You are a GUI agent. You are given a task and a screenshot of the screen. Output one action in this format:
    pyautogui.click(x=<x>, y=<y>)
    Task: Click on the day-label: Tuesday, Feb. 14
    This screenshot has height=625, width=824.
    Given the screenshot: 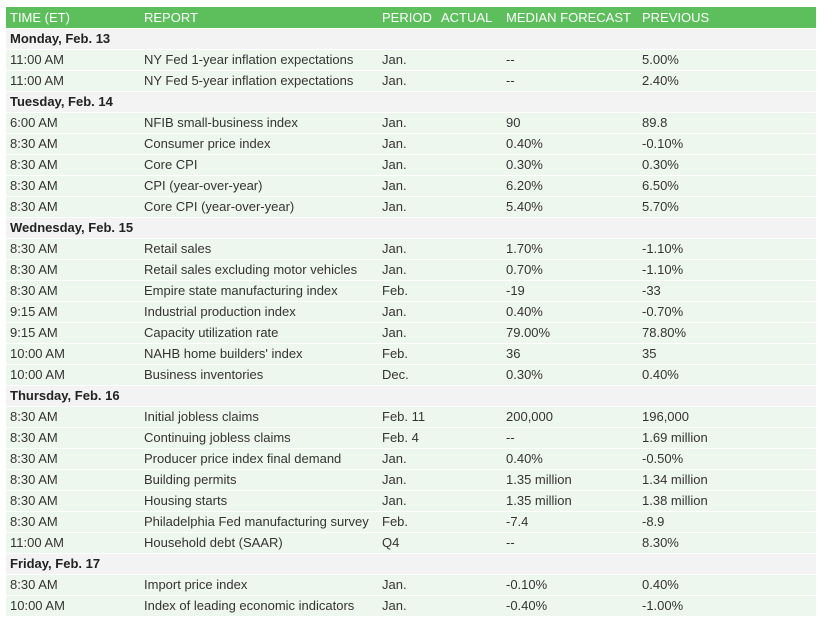 What is the action you would take?
    pyautogui.click(x=411, y=102)
    